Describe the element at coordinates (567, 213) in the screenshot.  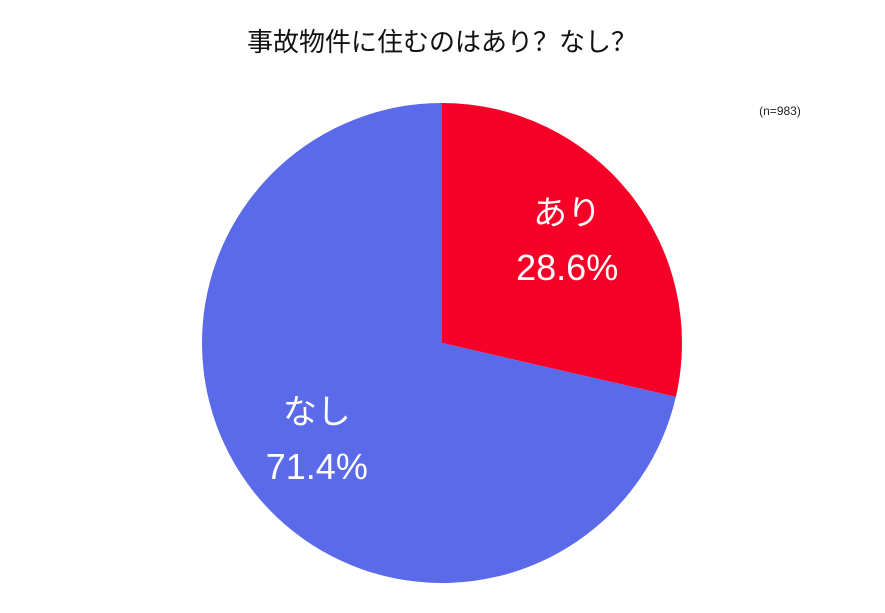
I see `slice-label: あり` at that location.